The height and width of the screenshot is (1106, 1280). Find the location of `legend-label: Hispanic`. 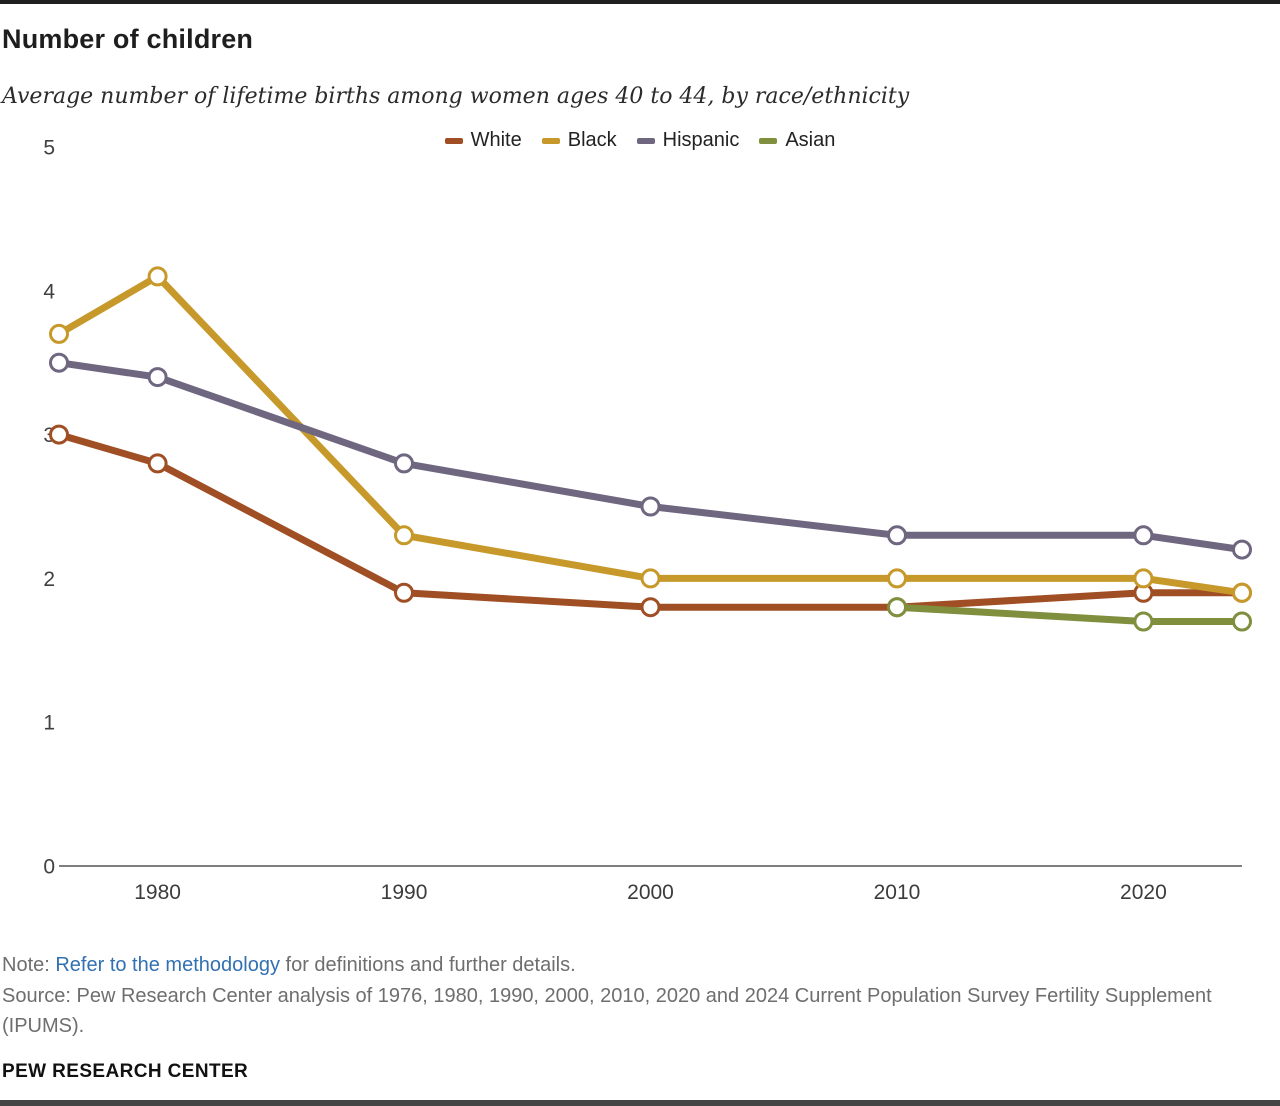

legend-label: Hispanic is located at coordinates (701, 140).